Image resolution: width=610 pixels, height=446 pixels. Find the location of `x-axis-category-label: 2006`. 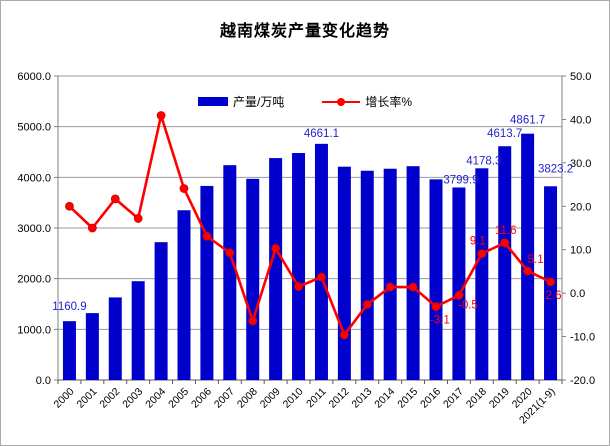

x-axis-category-label: 2006 is located at coordinates (201, 398).